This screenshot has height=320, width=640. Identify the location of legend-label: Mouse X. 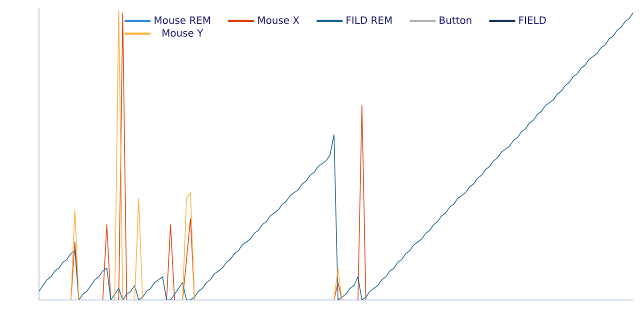
(279, 20).